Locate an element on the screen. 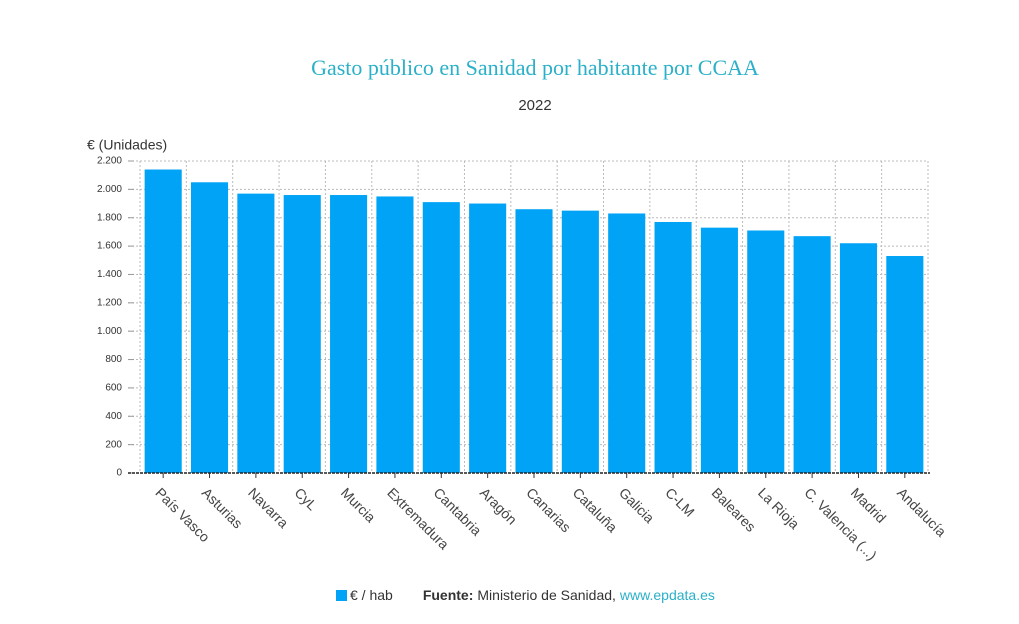 Image resolution: width=1019 pixels, height=624 pixels. y-axis-label: € (Unidades) is located at coordinates (127, 145).